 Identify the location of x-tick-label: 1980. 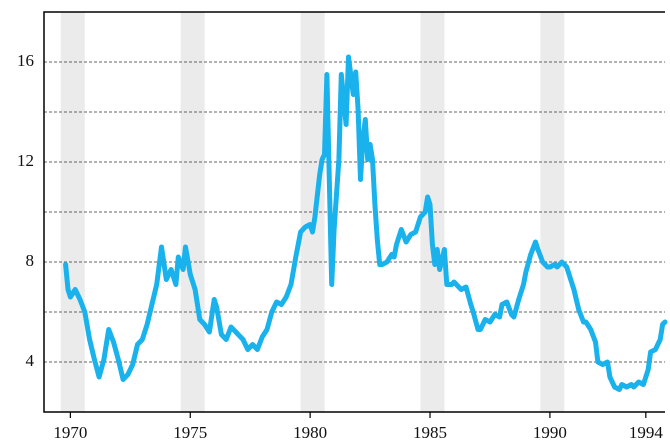
(310, 432).